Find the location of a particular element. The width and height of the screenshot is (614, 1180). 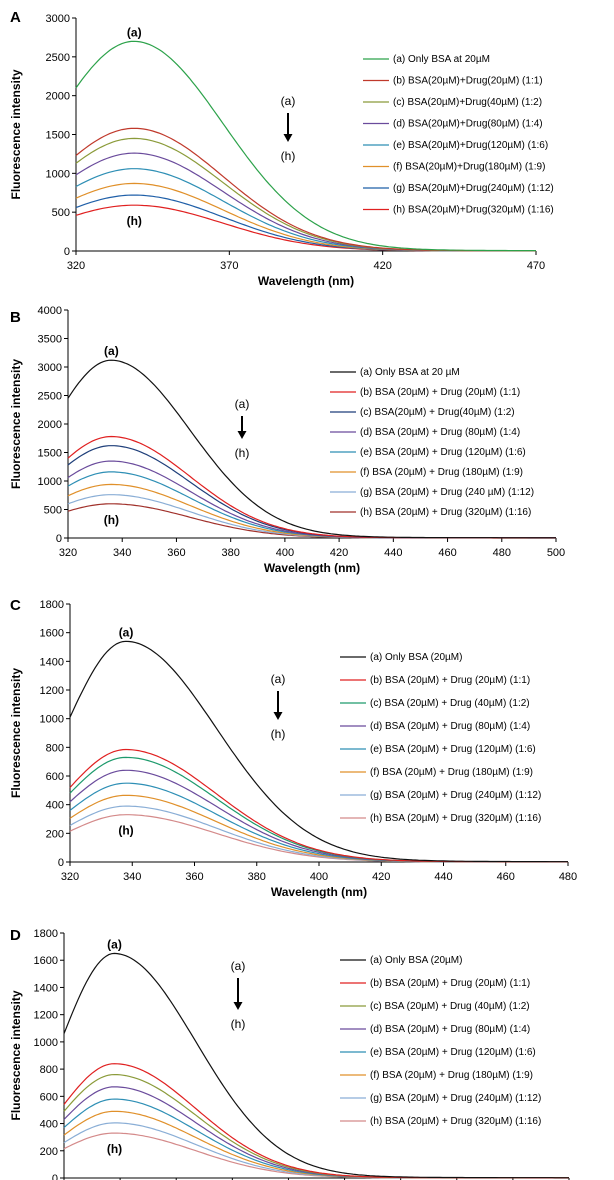

legend-entry: (c) BSA(20µM)+Drug(40µM) (1:2) is located at coordinates (467, 102).